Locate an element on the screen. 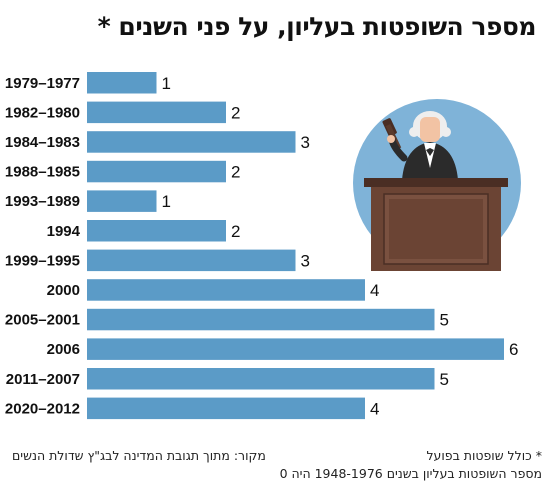  category-label: 2020–2012 is located at coordinates (42, 408).